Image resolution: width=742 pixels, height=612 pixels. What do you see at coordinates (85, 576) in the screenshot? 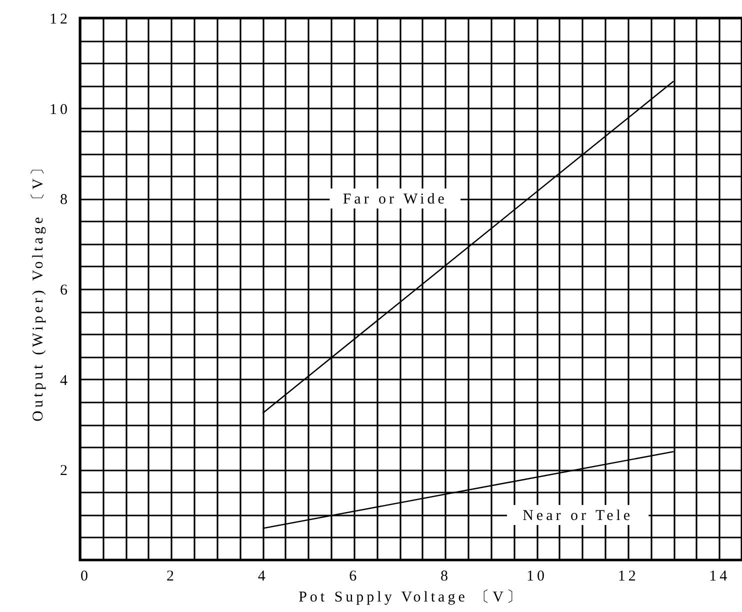
I see `x-tick-label: 0` at bounding box center [85, 576].